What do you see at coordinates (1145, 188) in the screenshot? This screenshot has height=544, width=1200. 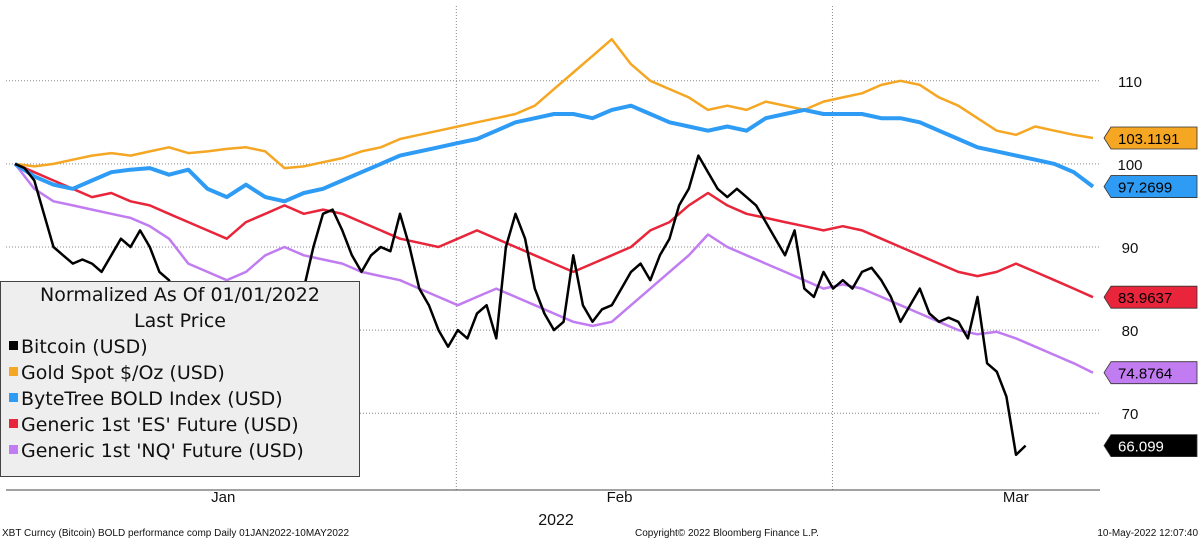 I see `last-value-text: 97.2699` at bounding box center [1145, 188].